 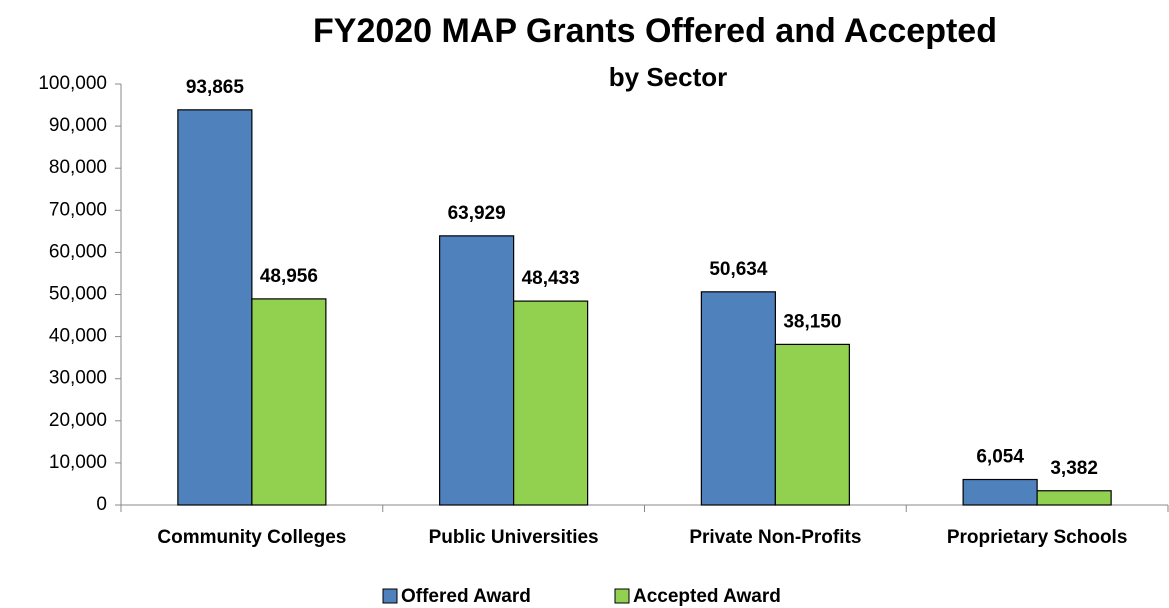 I want to click on data-label: 93,865, so click(x=215, y=87).